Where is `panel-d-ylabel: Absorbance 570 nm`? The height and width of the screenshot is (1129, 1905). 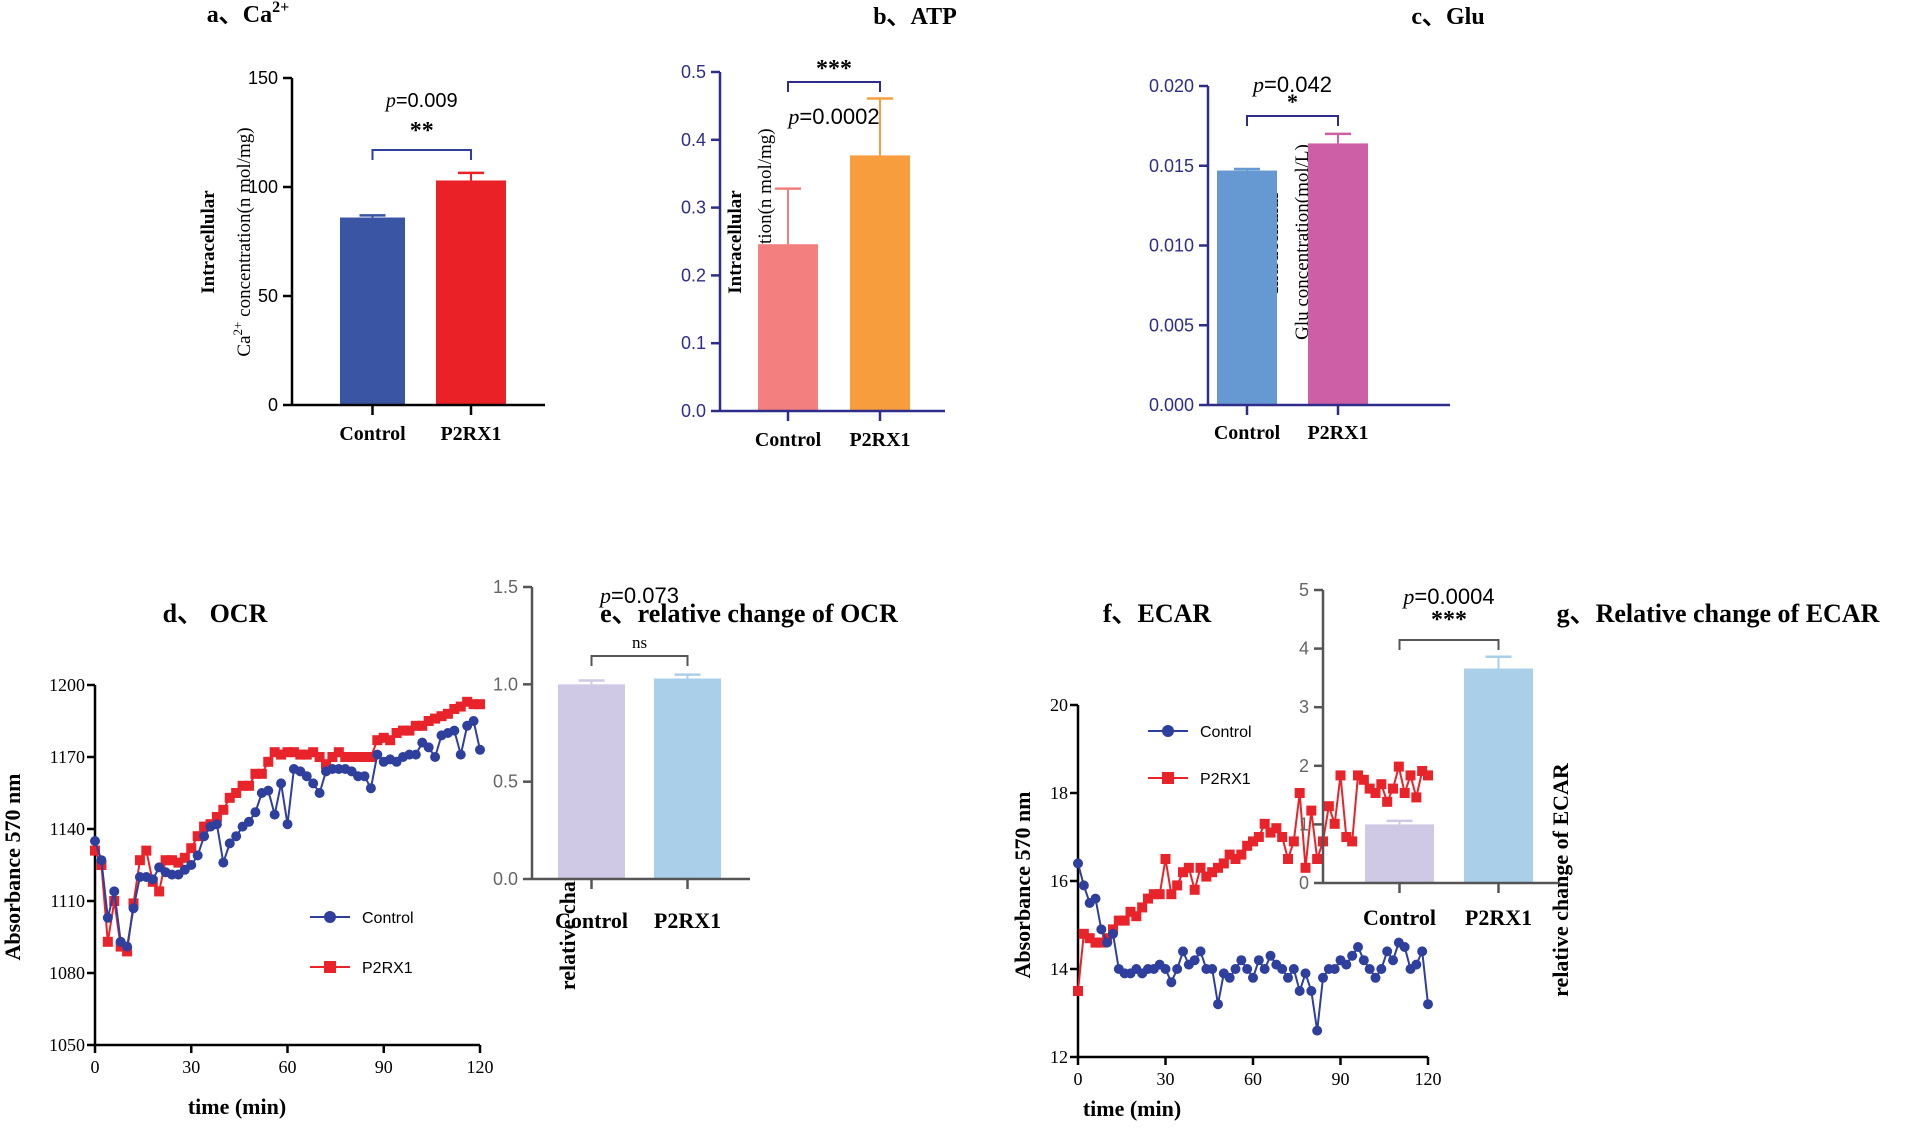 panel-d-ylabel: Absorbance 570 nm is located at coordinates (12, 866).